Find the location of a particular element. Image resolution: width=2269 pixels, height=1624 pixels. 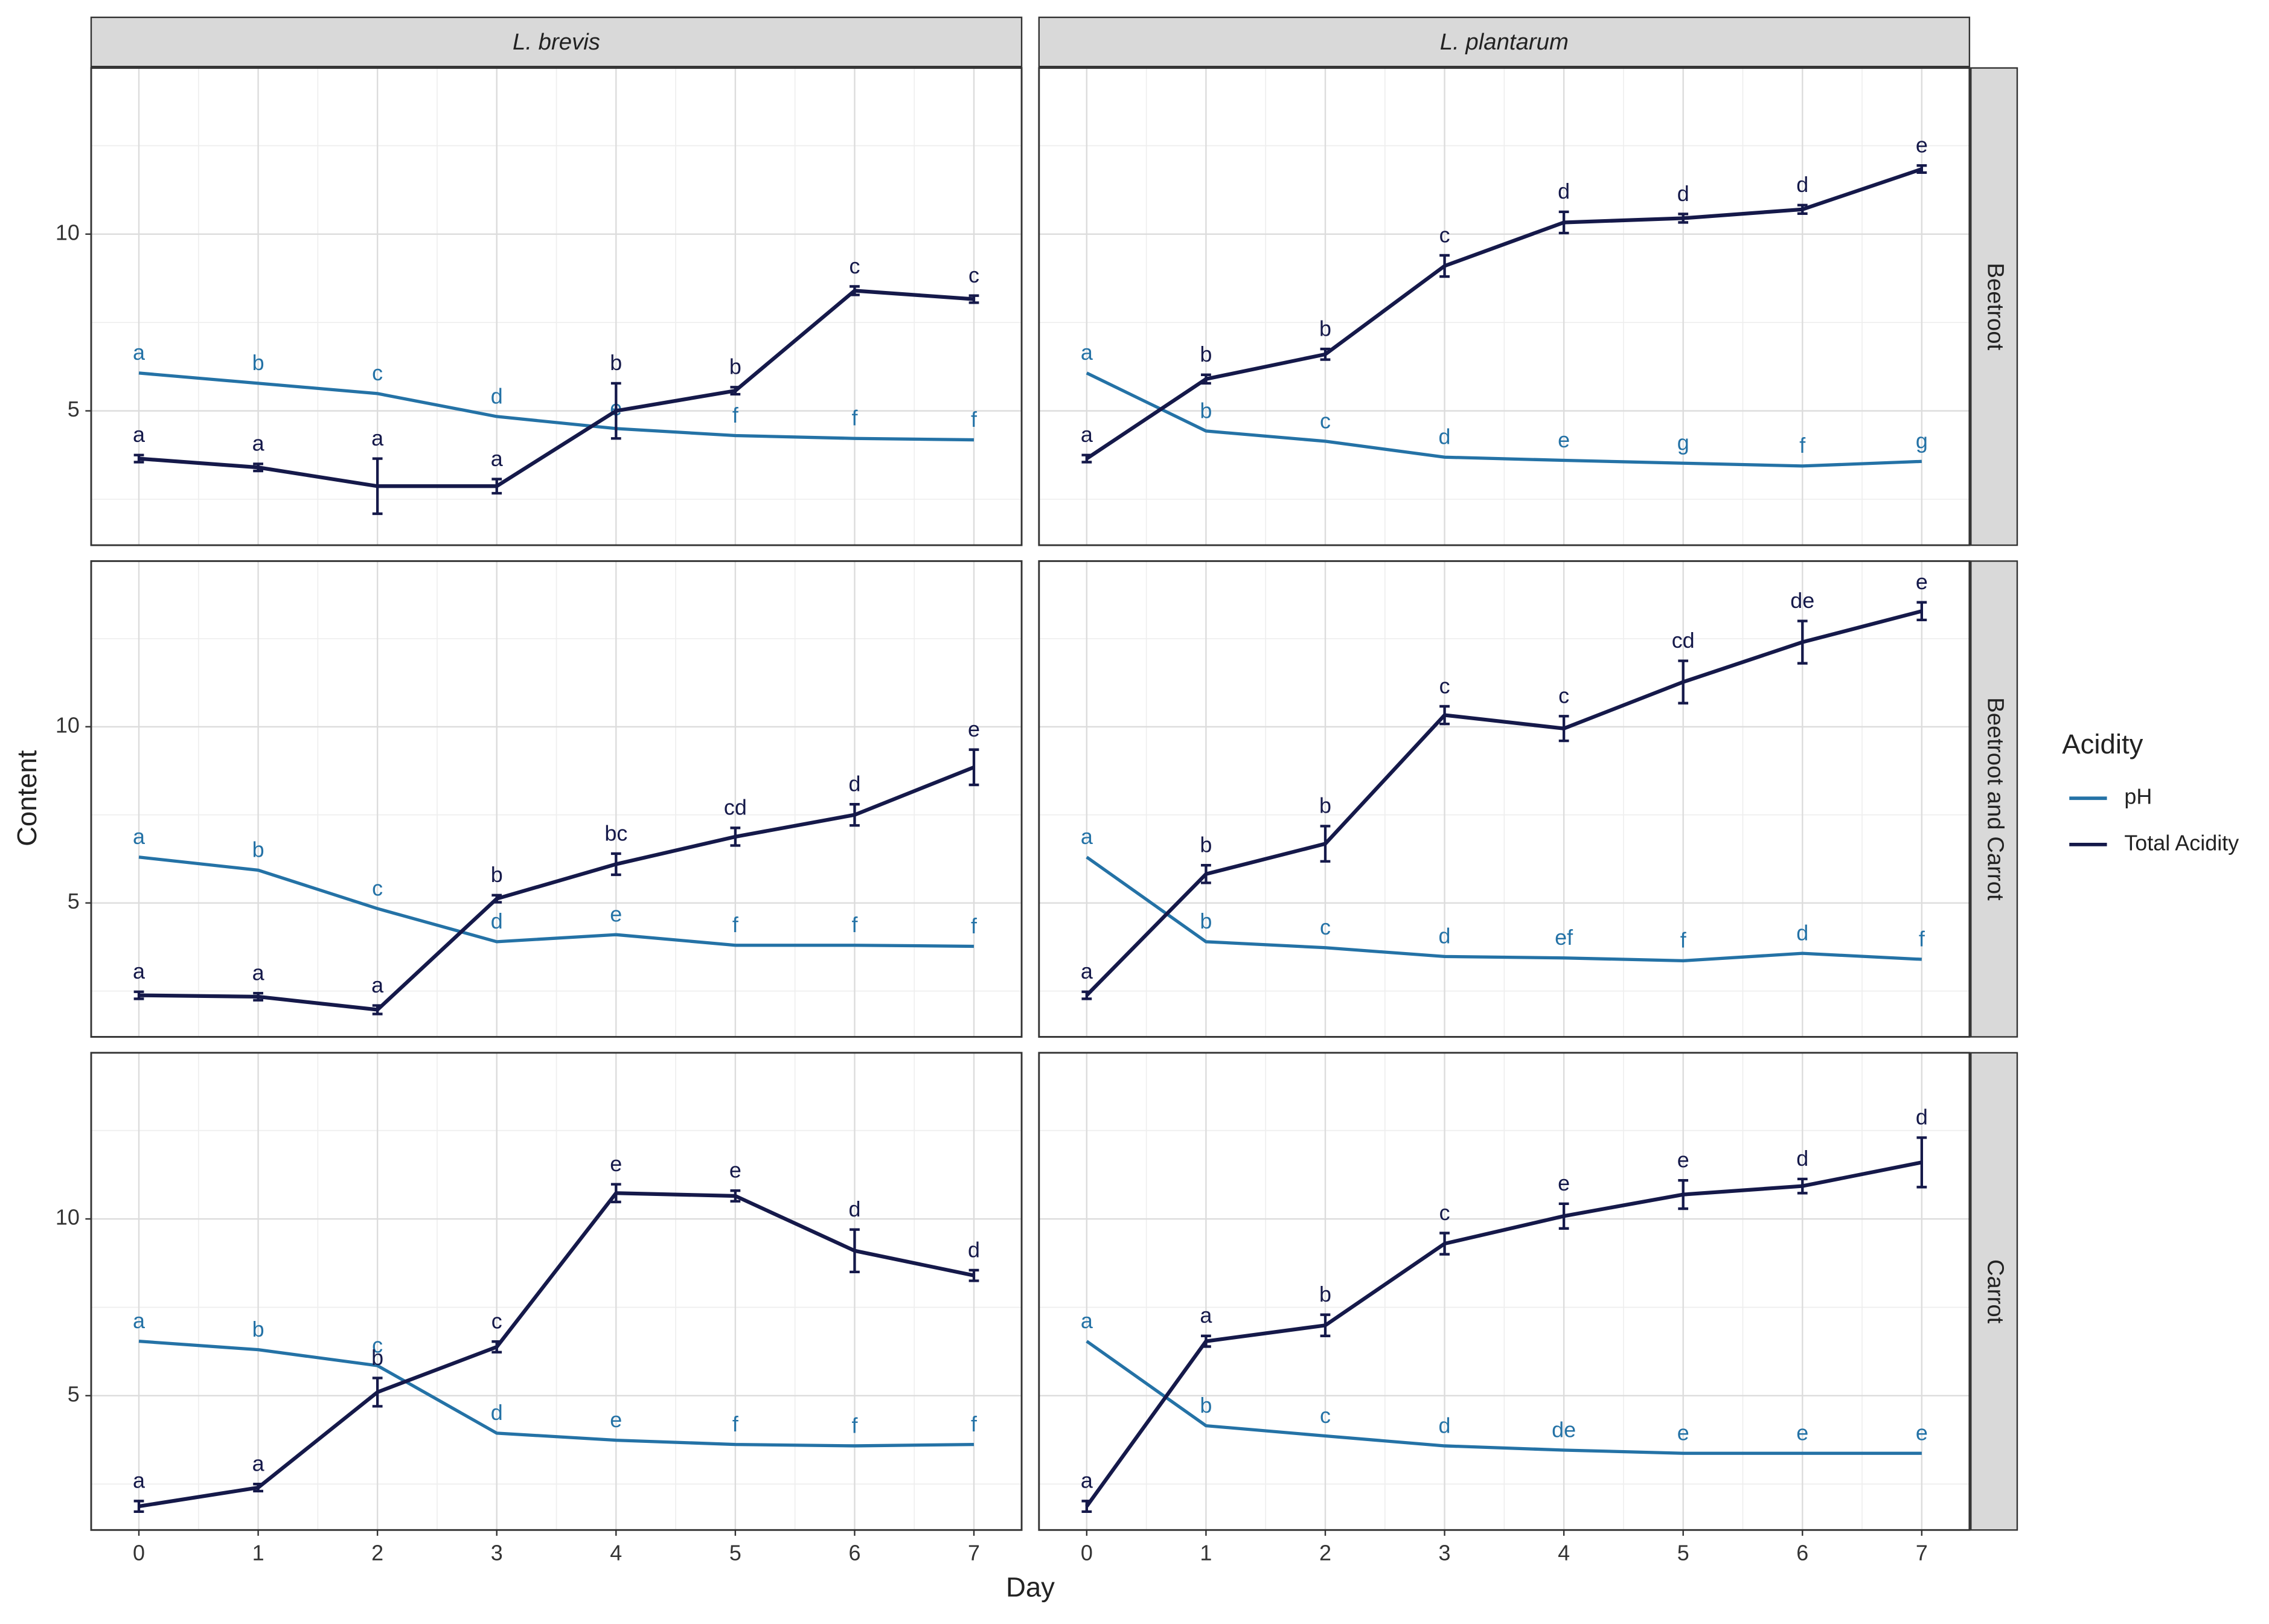

x-axis-title: Day is located at coordinates (1030, 1587).